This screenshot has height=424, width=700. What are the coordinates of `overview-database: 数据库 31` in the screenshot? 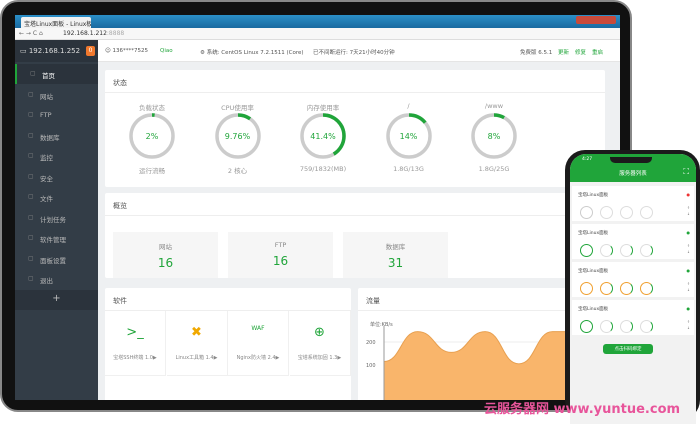 It's located at (395, 255).